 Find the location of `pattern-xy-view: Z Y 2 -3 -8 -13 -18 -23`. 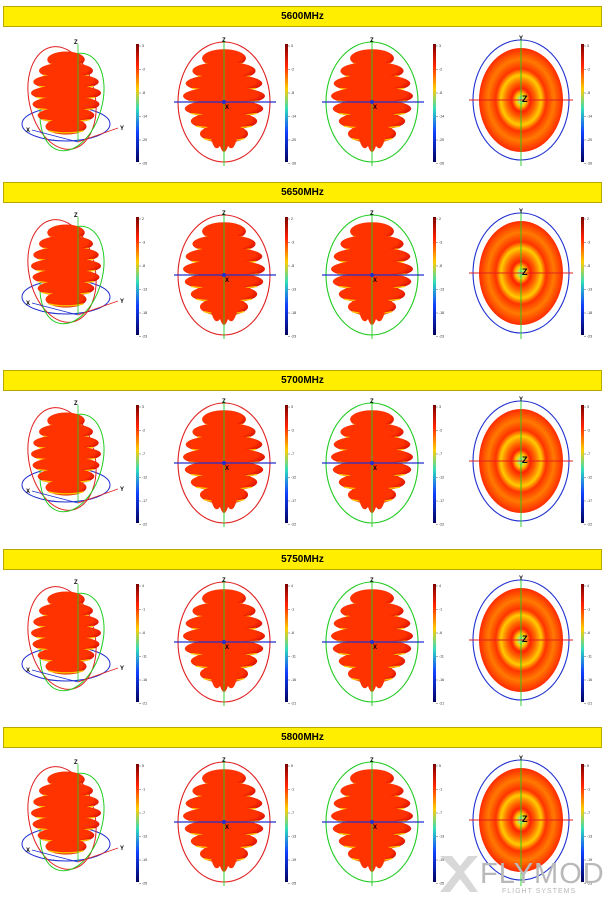

pattern-xy-view: Z Y 2 -3 -8 -13 -18 -23 is located at coordinates (525, 280).